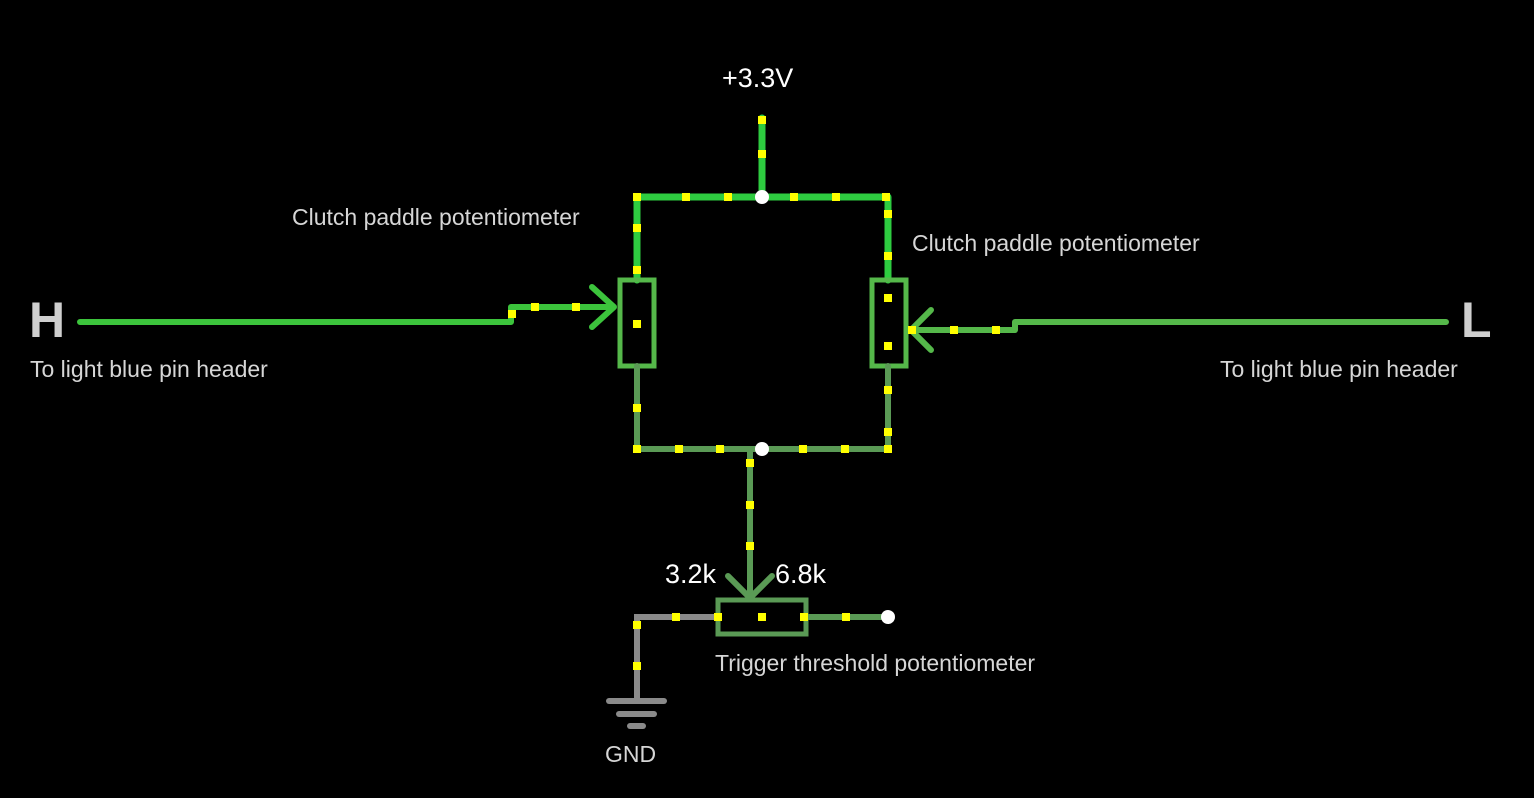  Describe the element at coordinates (1179, 326) in the screenshot. I see `l-wire` at that location.